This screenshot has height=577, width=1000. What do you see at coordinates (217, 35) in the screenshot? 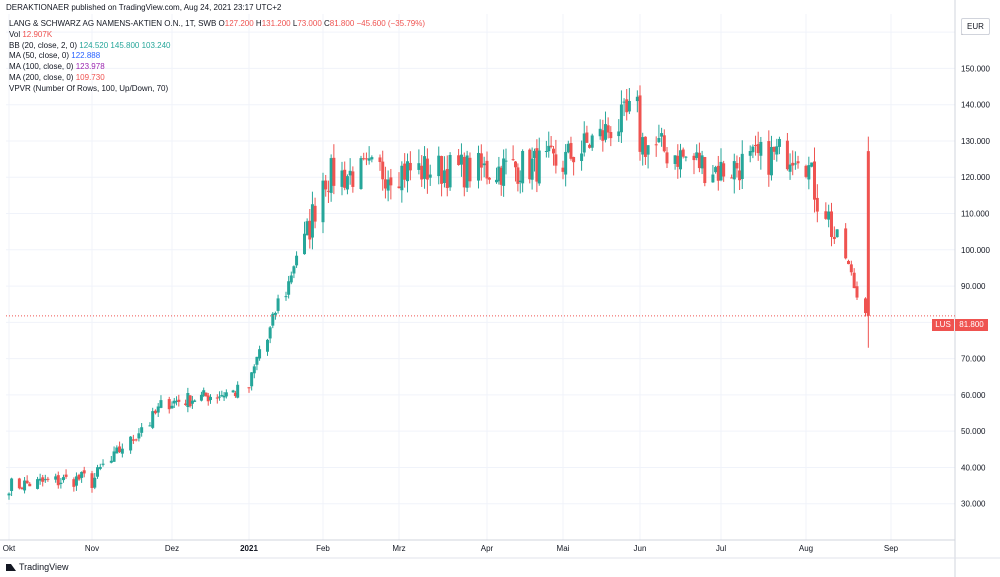
I see `volume-row: Vol 12.907K` at bounding box center [217, 35].